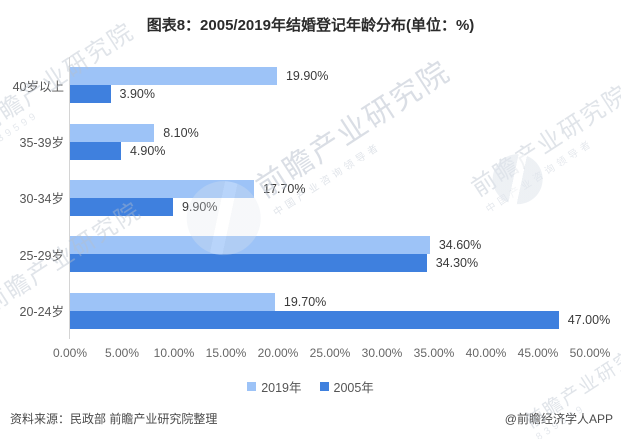  What do you see at coordinates (310, 25) in the screenshot?
I see `chart-title: 图表8：2005/2019年结婚登记年龄分布(单位：%)` at bounding box center [310, 25].